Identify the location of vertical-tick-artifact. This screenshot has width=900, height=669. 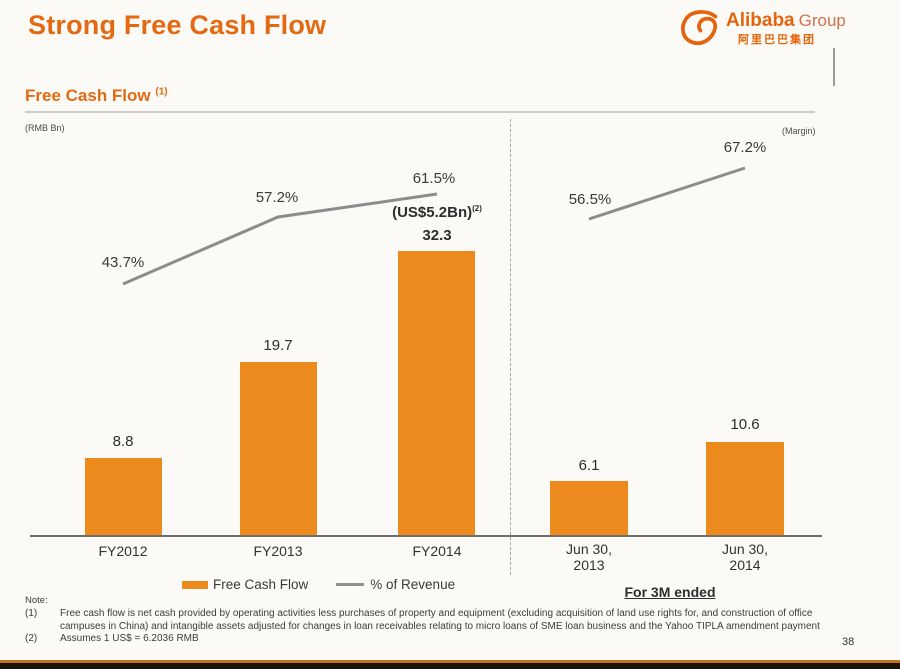
(834, 67).